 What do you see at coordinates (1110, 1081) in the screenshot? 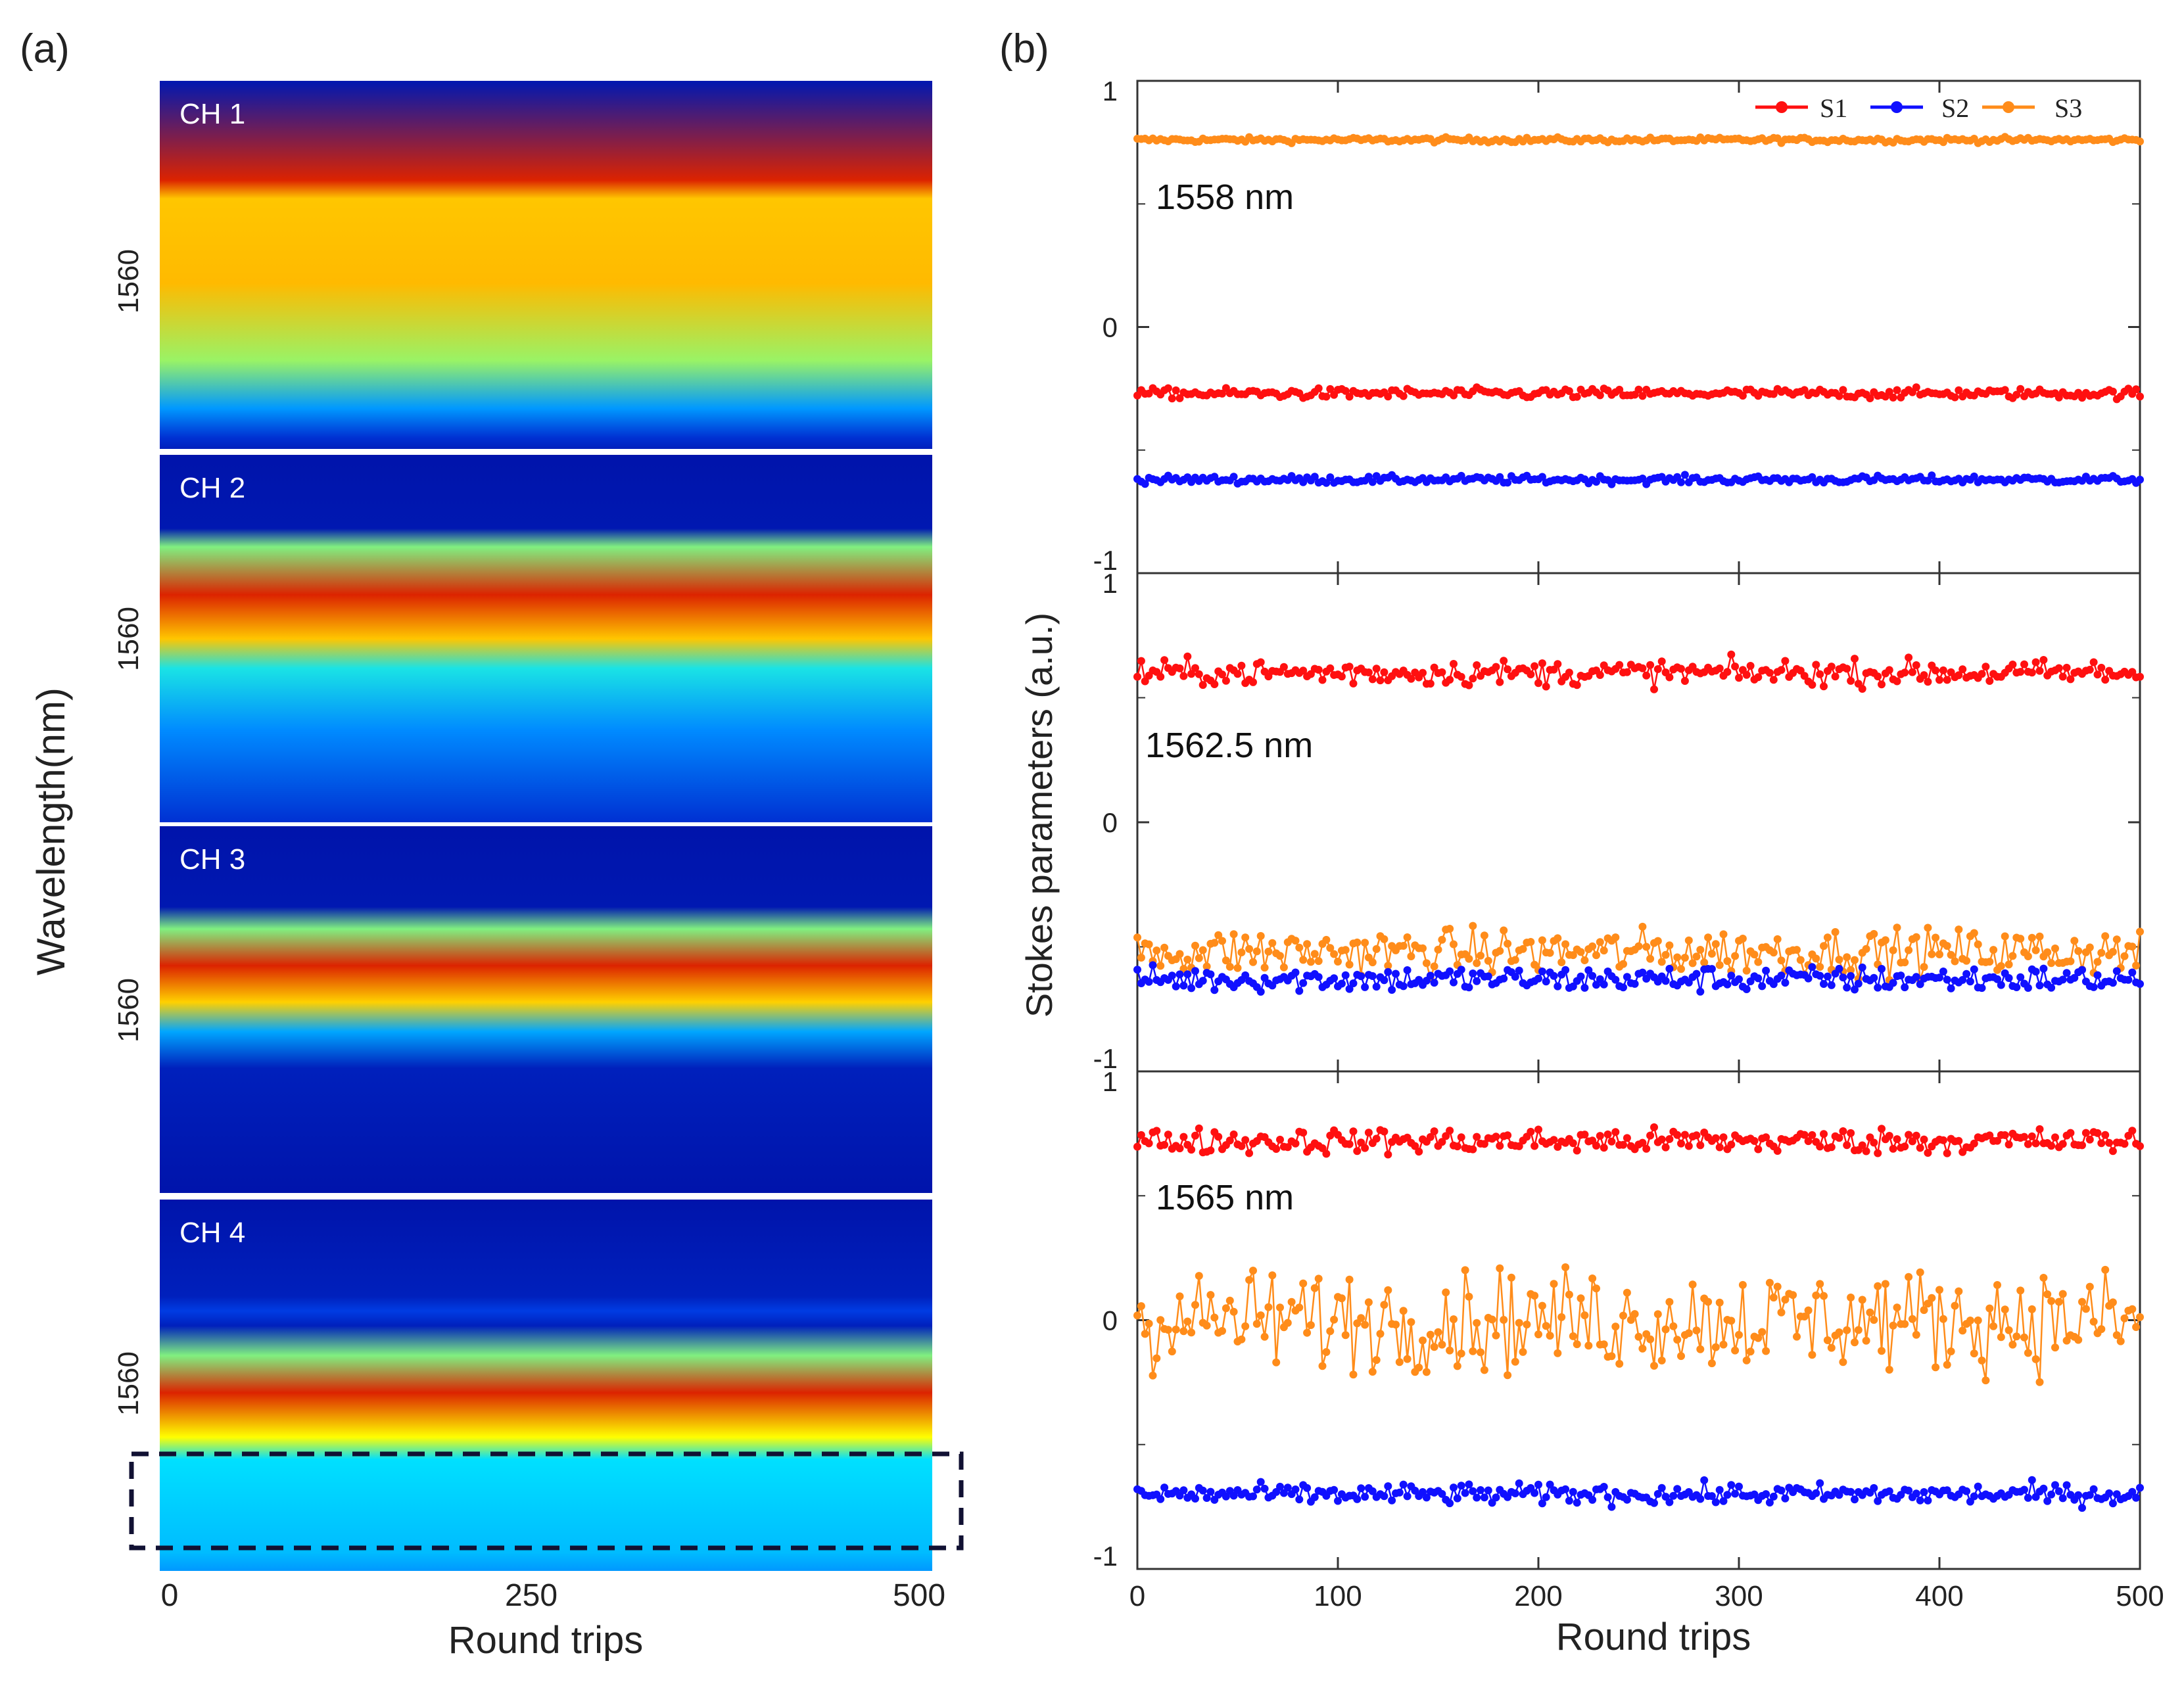
I see `ytick-label: 1` at bounding box center [1110, 1081].